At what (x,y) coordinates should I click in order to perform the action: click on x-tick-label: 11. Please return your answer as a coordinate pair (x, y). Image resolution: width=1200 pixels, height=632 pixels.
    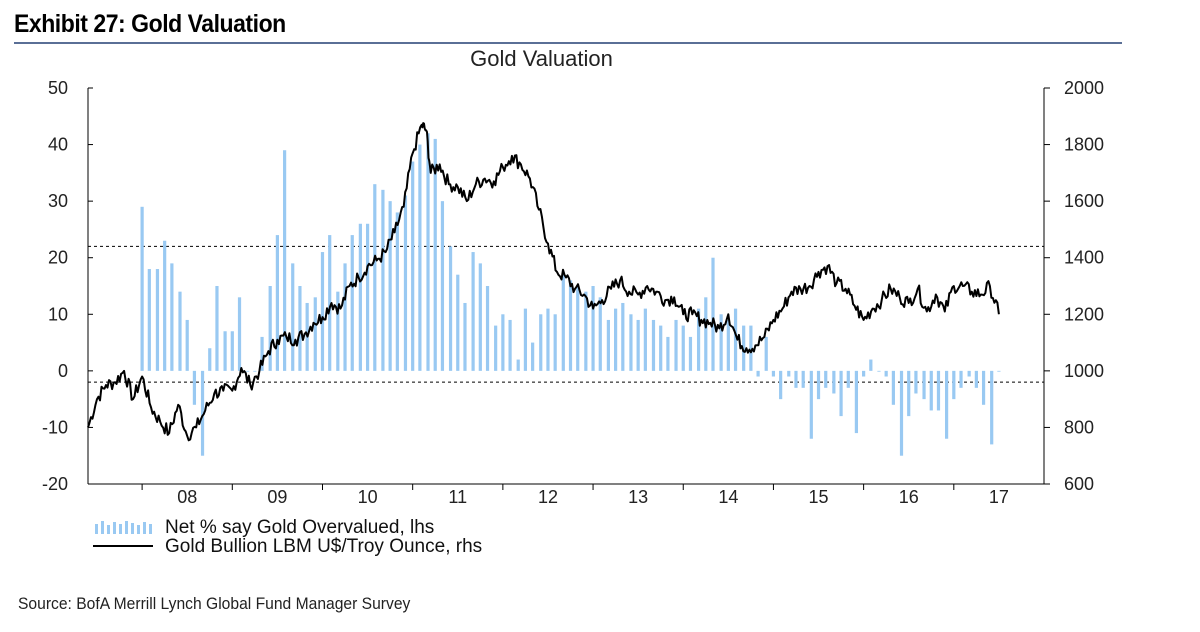
    Looking at the image, I should click on (457, 497).